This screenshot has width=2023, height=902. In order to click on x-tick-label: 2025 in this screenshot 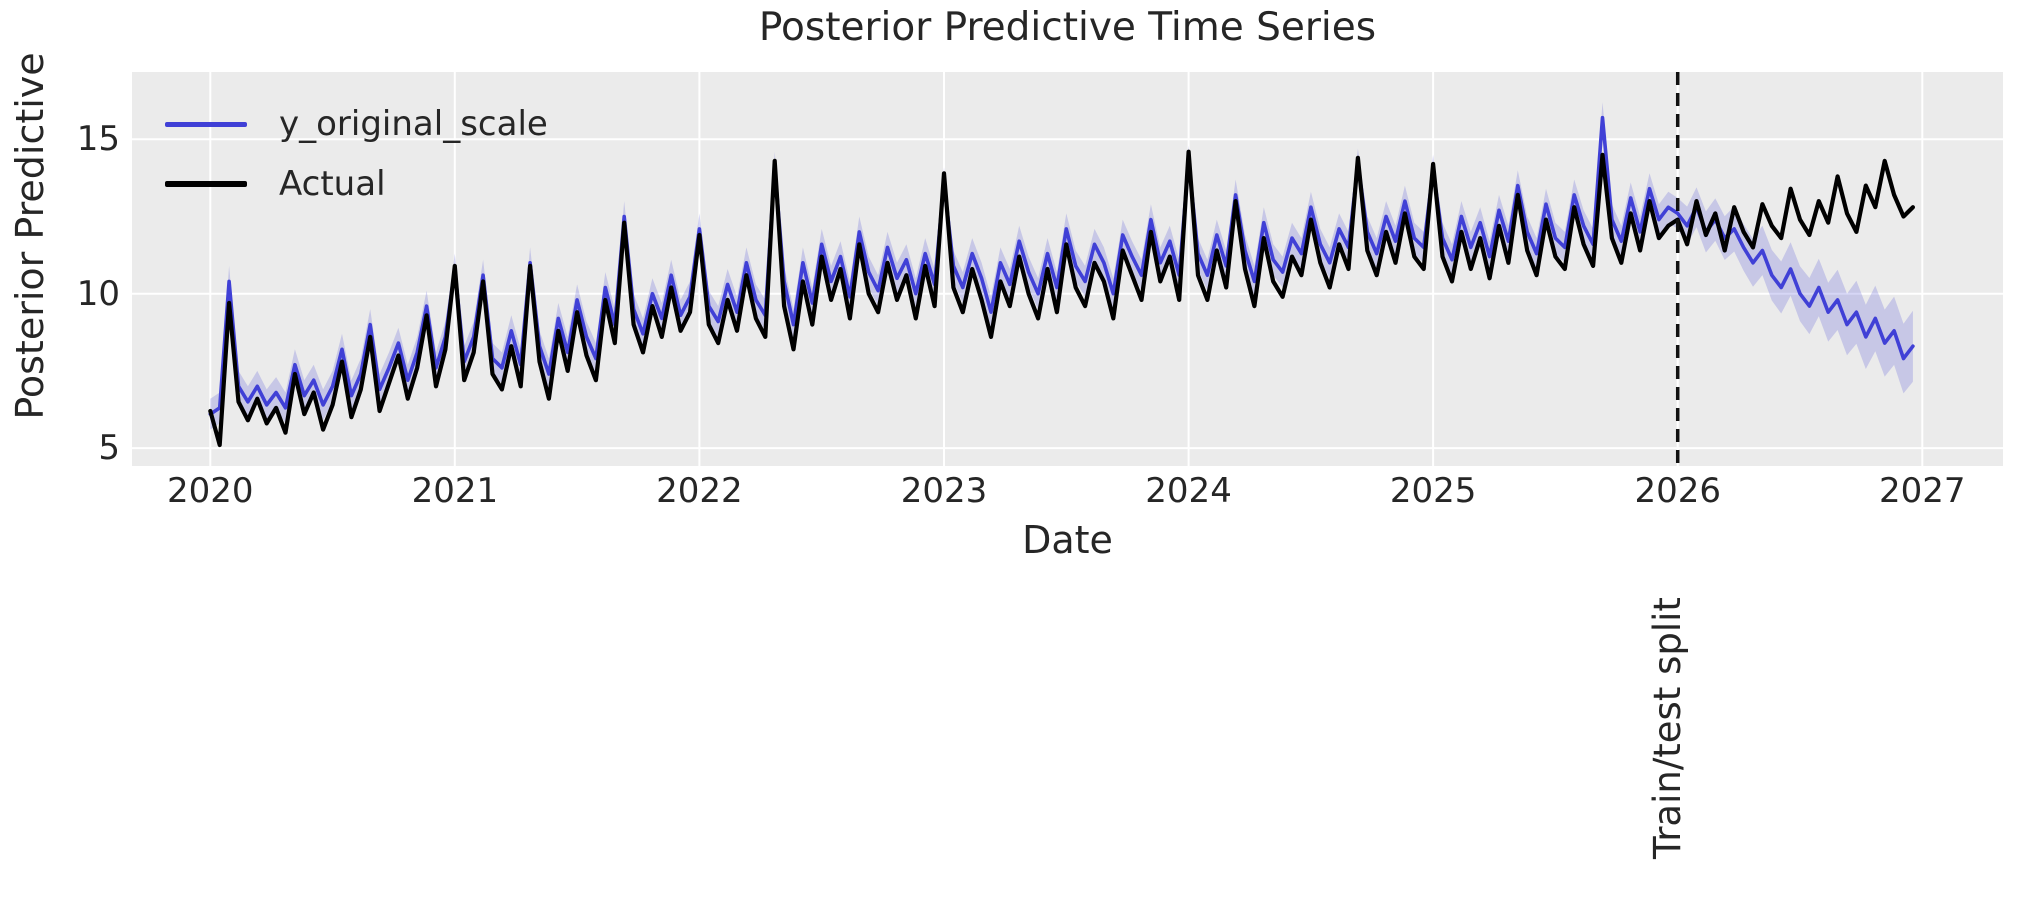, I will do `click(1433, 491)`.